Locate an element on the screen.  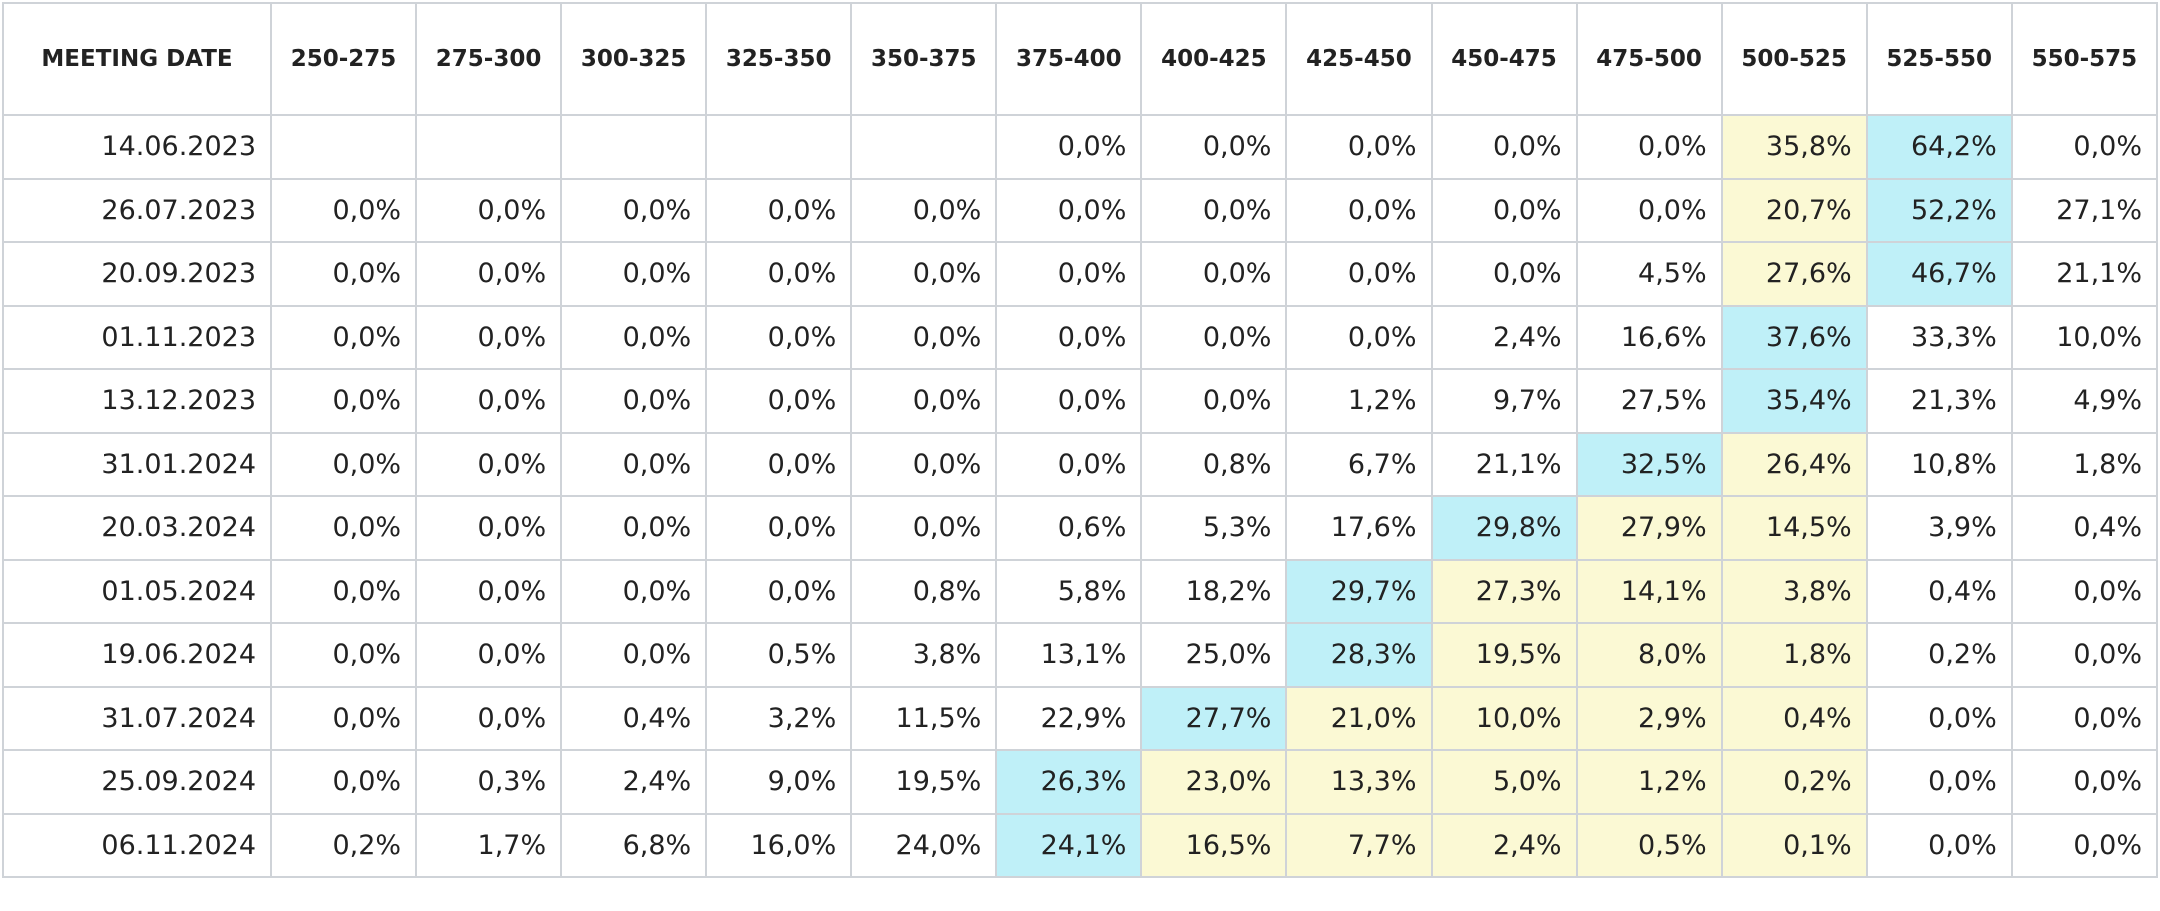
probability-cell: 27,9% is located at coordinates (1649, 528).